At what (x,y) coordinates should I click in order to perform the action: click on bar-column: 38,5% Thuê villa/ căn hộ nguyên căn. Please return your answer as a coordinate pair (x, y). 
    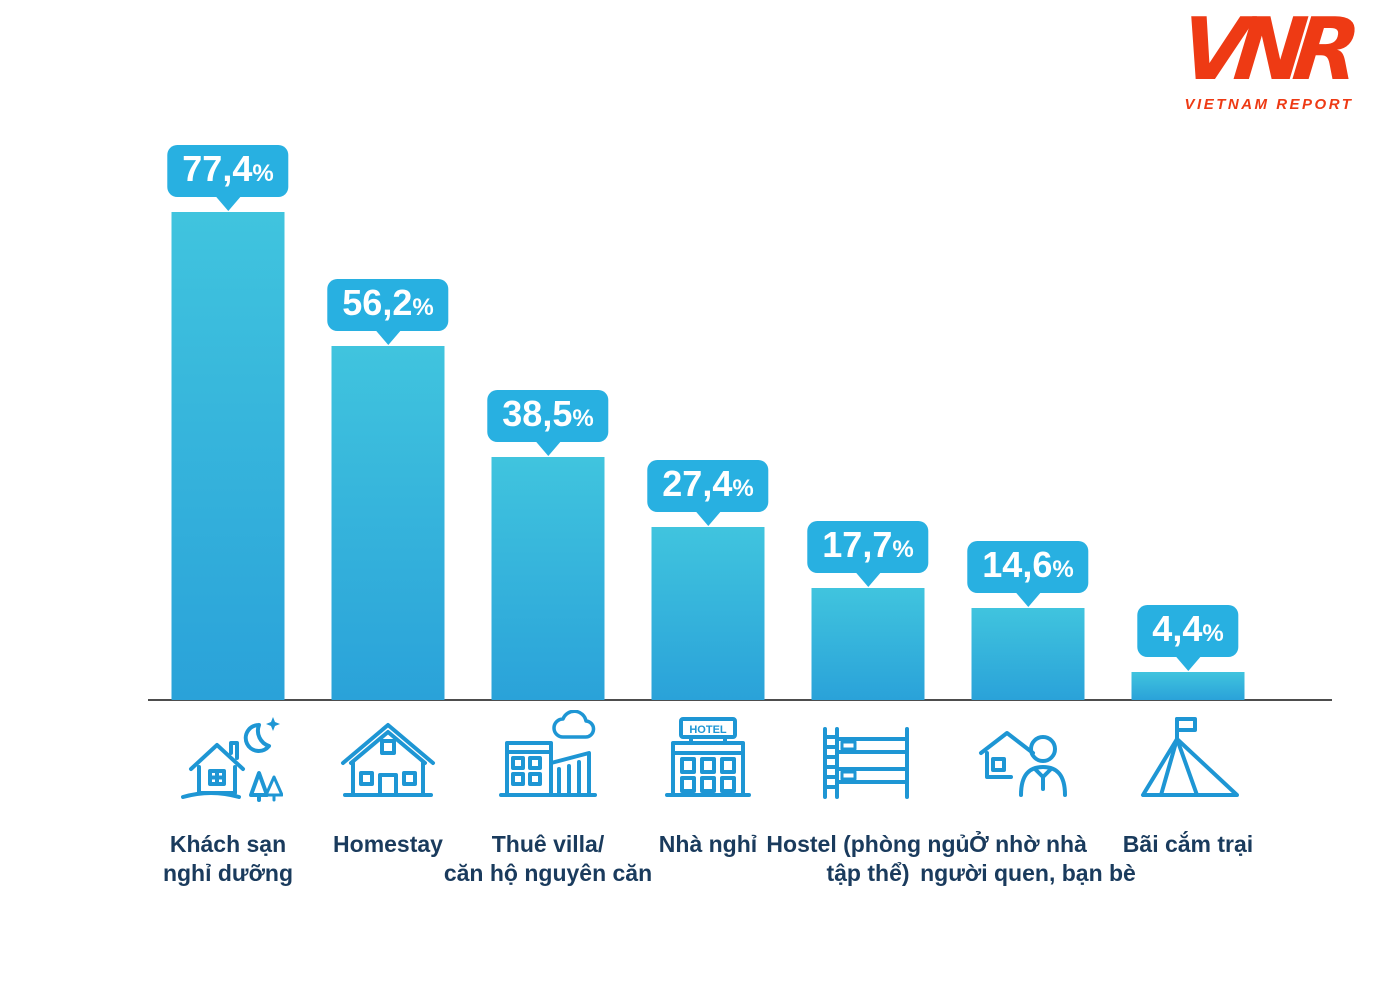
    Looking at the image, I should click on (548, 491).